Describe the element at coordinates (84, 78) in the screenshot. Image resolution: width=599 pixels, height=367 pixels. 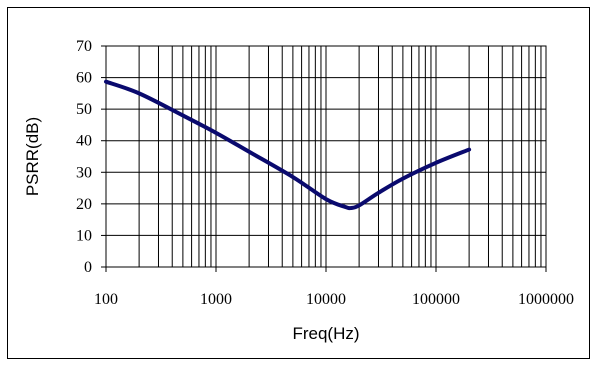
I see `y-tick-label: 60` at that location.